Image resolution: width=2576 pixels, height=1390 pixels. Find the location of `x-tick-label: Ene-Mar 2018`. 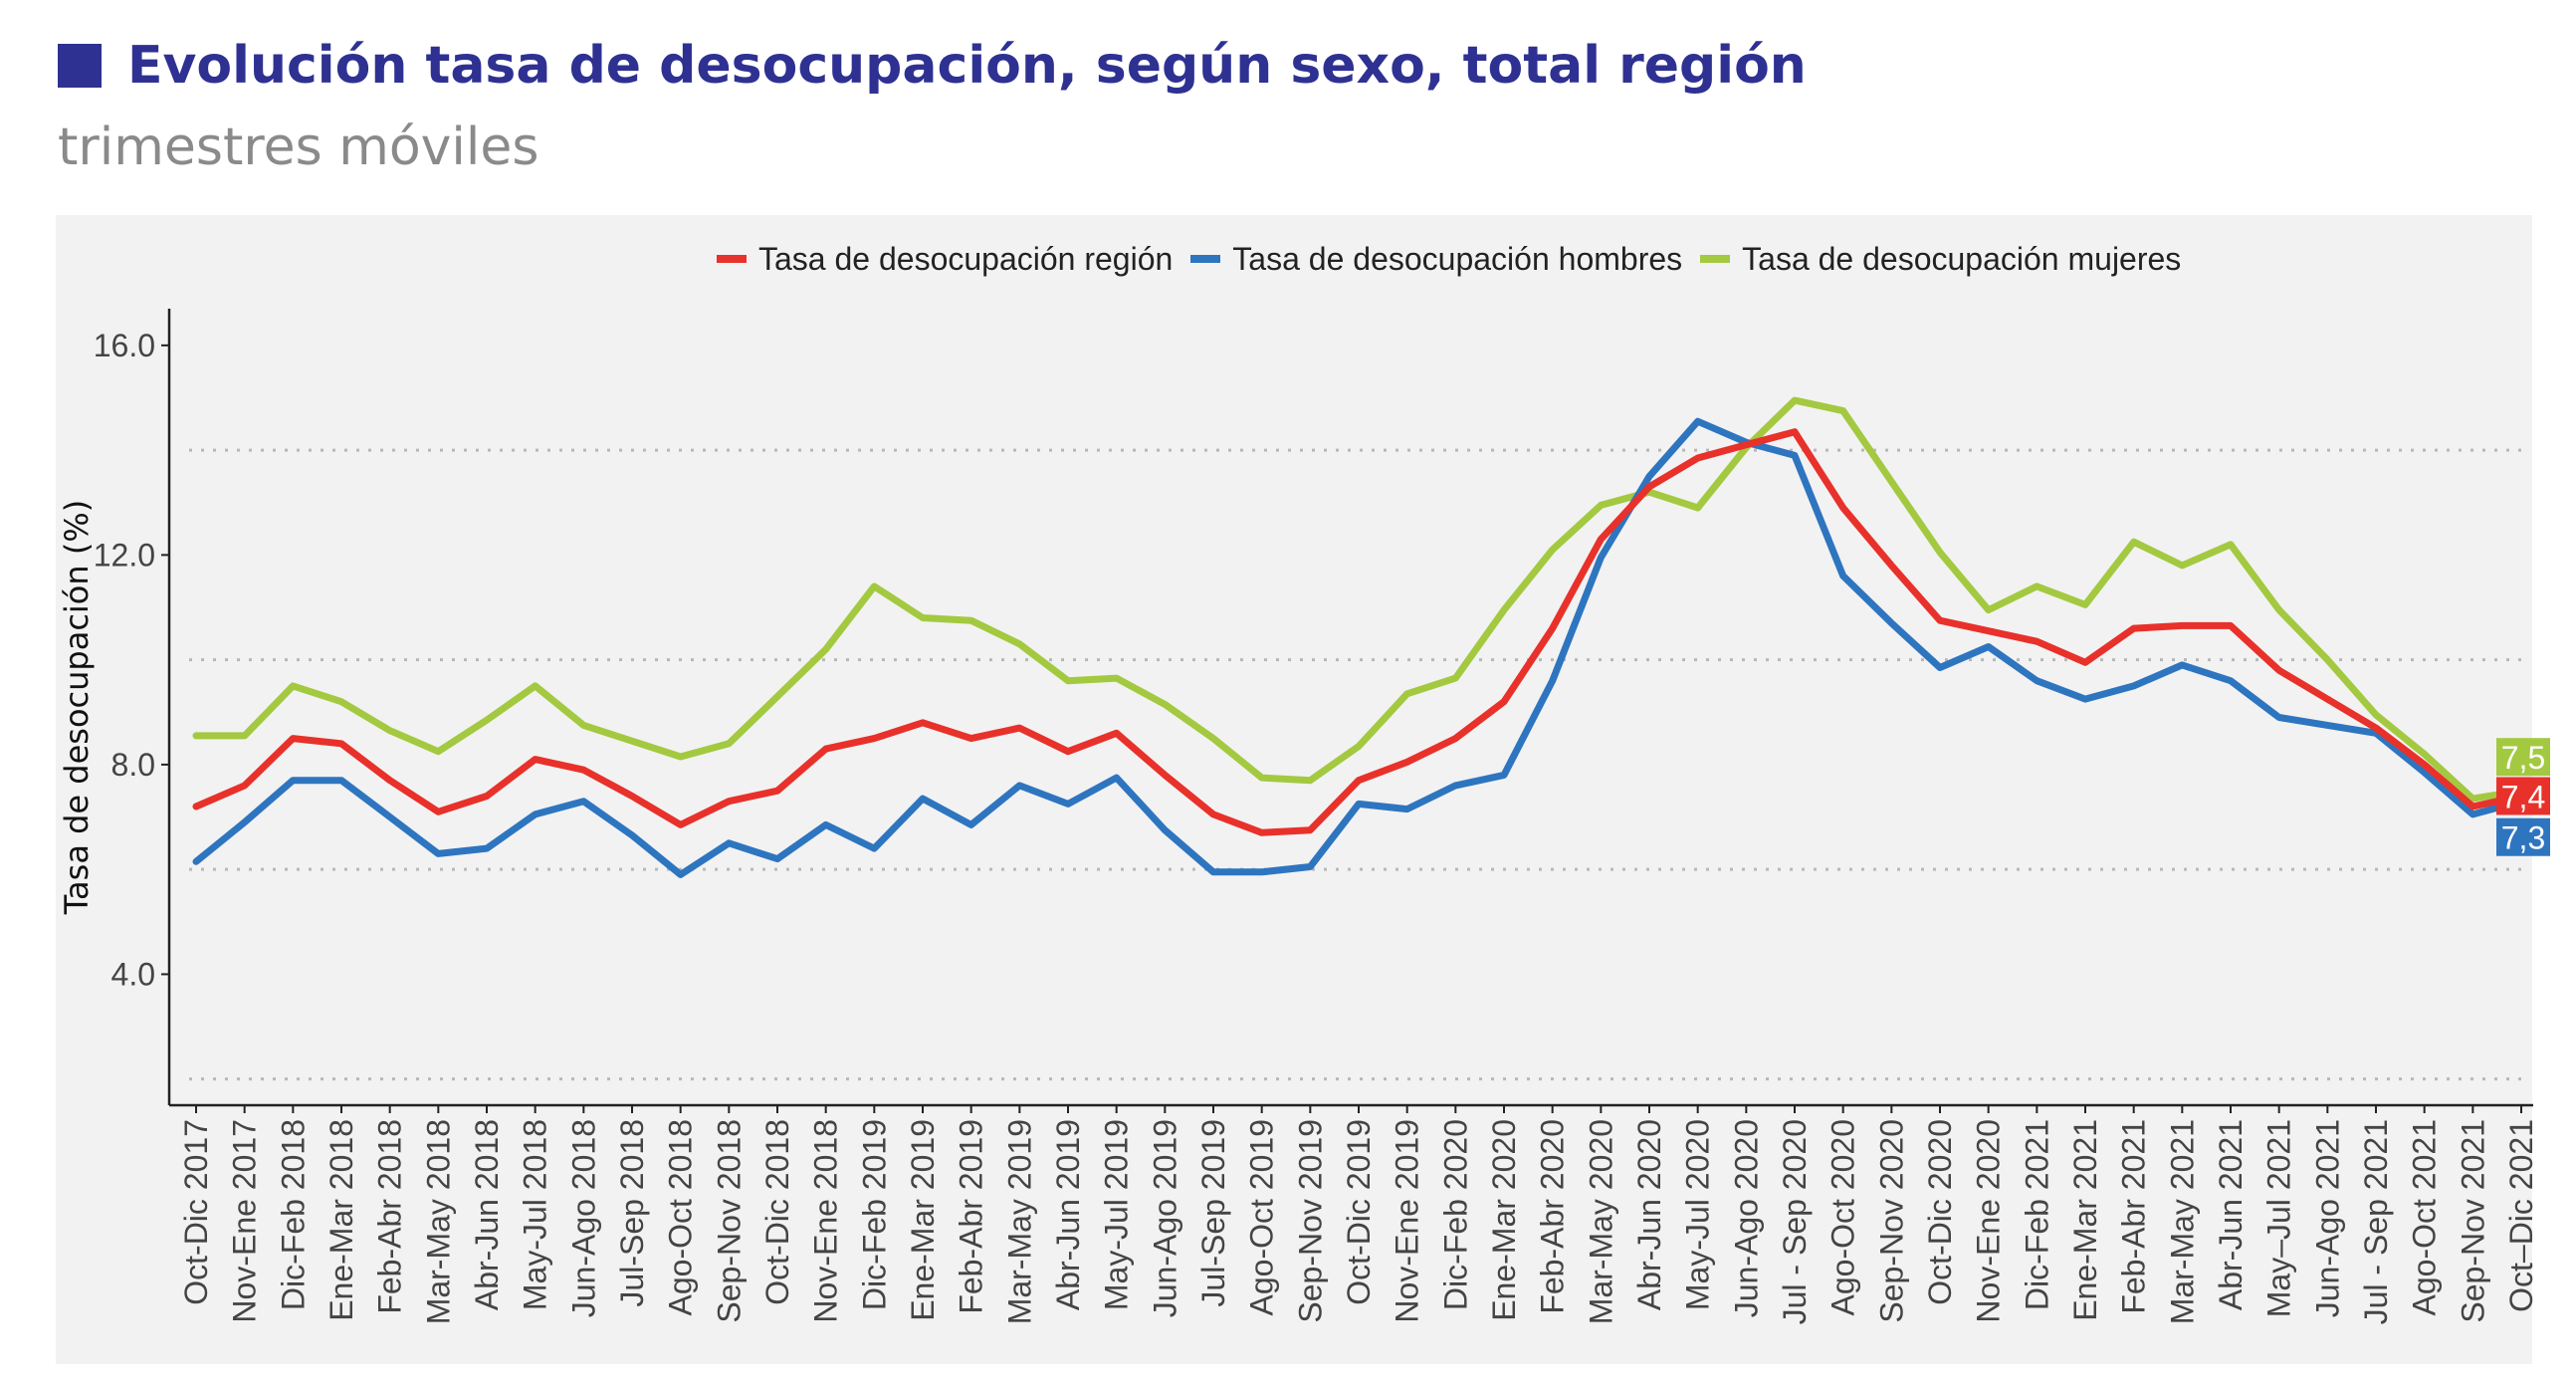

x-tick-label: Ene-Mar 2018 is located at coordinates (341, 1220).